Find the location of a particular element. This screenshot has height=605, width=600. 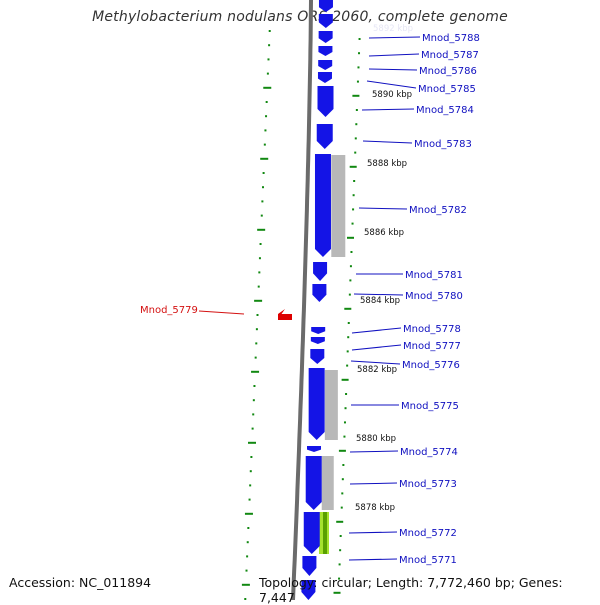

gene-label: Mnod_5787 is located at coordinates (450, 55).